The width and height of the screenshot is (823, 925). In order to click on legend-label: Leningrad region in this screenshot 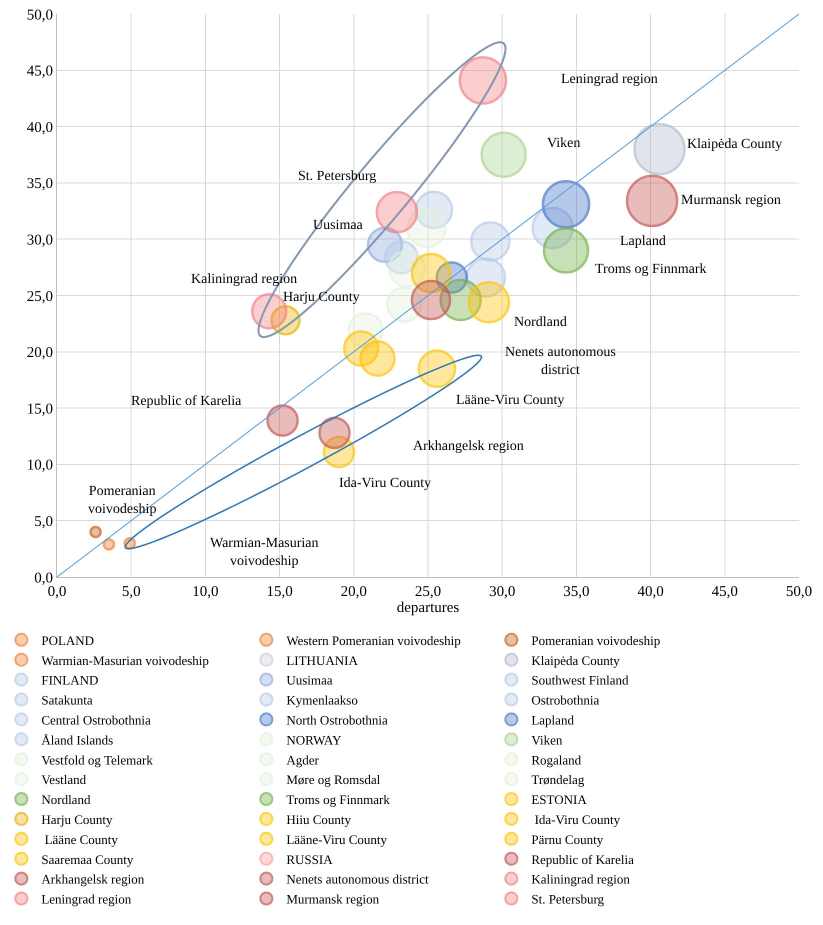, I will do `click(86, 899)`.